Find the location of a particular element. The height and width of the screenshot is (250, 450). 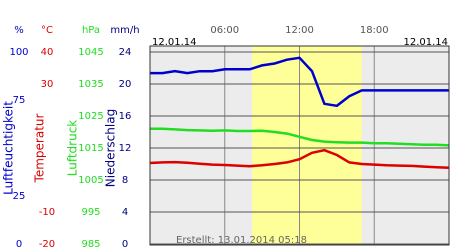

y-tick-label: 1035 is located at coordinates (90, 84).